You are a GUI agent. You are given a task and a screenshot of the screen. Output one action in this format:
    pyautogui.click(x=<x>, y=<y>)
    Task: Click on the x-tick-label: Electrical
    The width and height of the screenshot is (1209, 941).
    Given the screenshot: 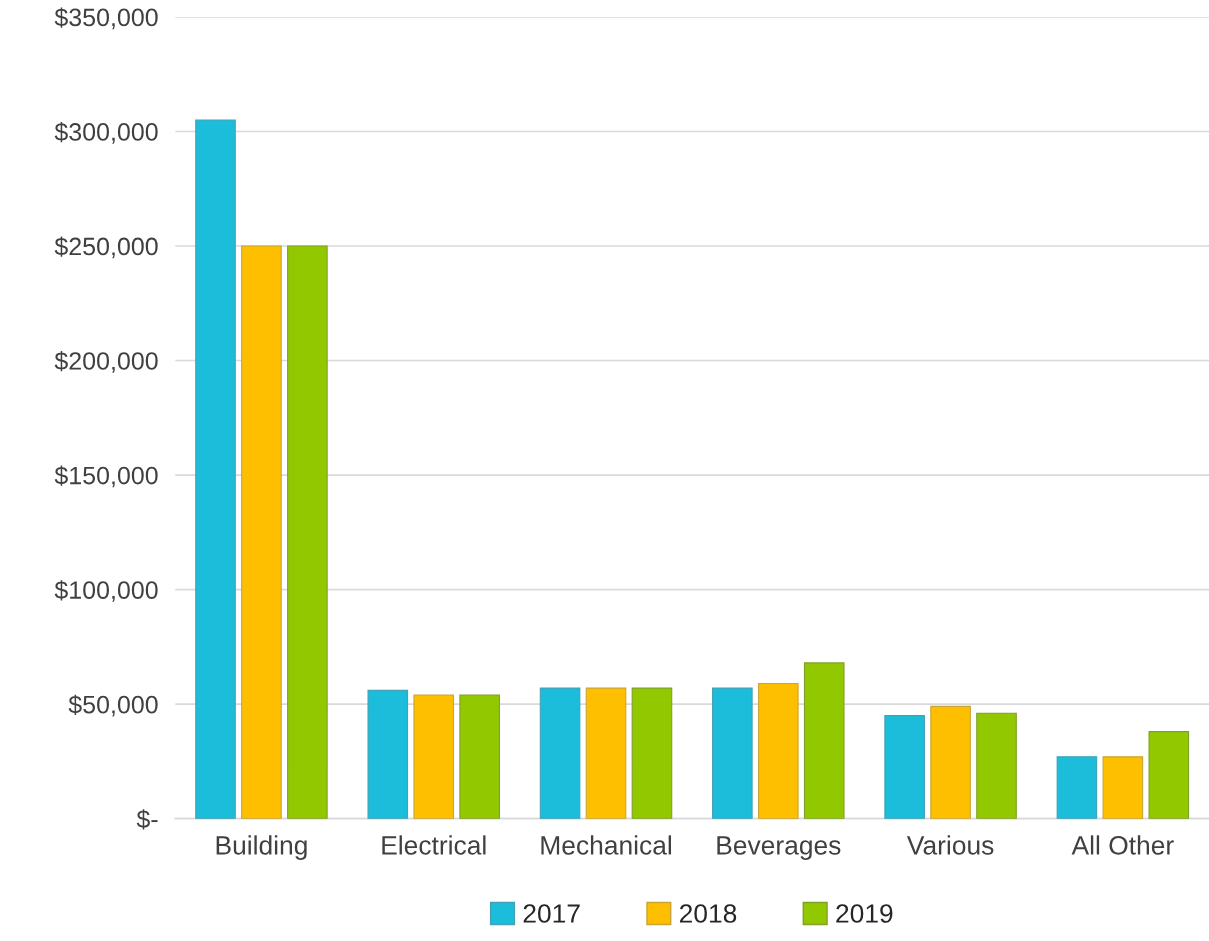 What is the action you would take?
    pyautogui.click(x=434, y=845)
    